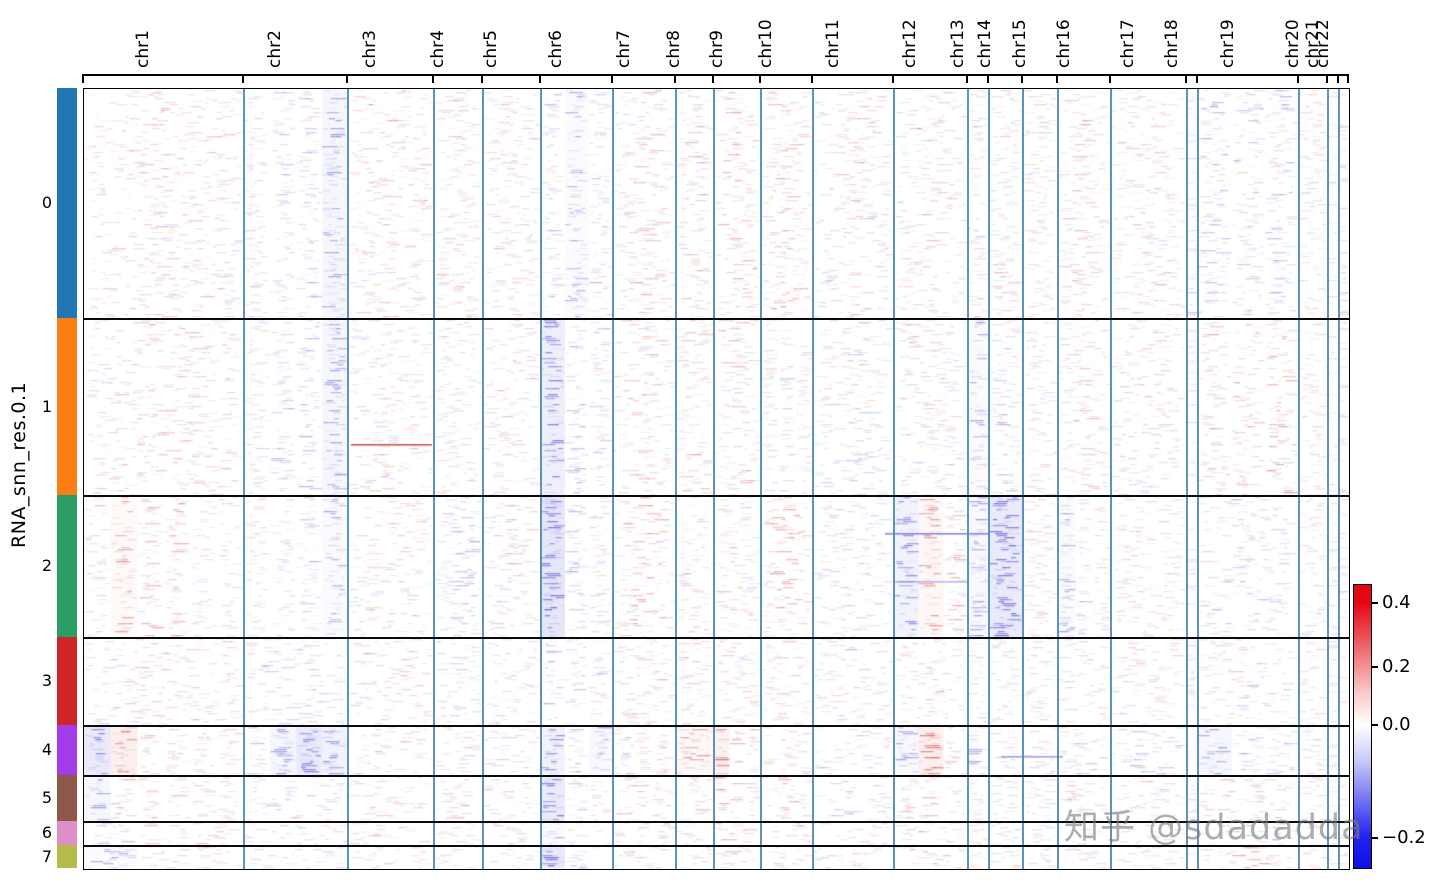  What do you see at coordinates (46, 406) in the screenshot?
I see `cluster-label-1: 1` at bounding box center [46, 406].